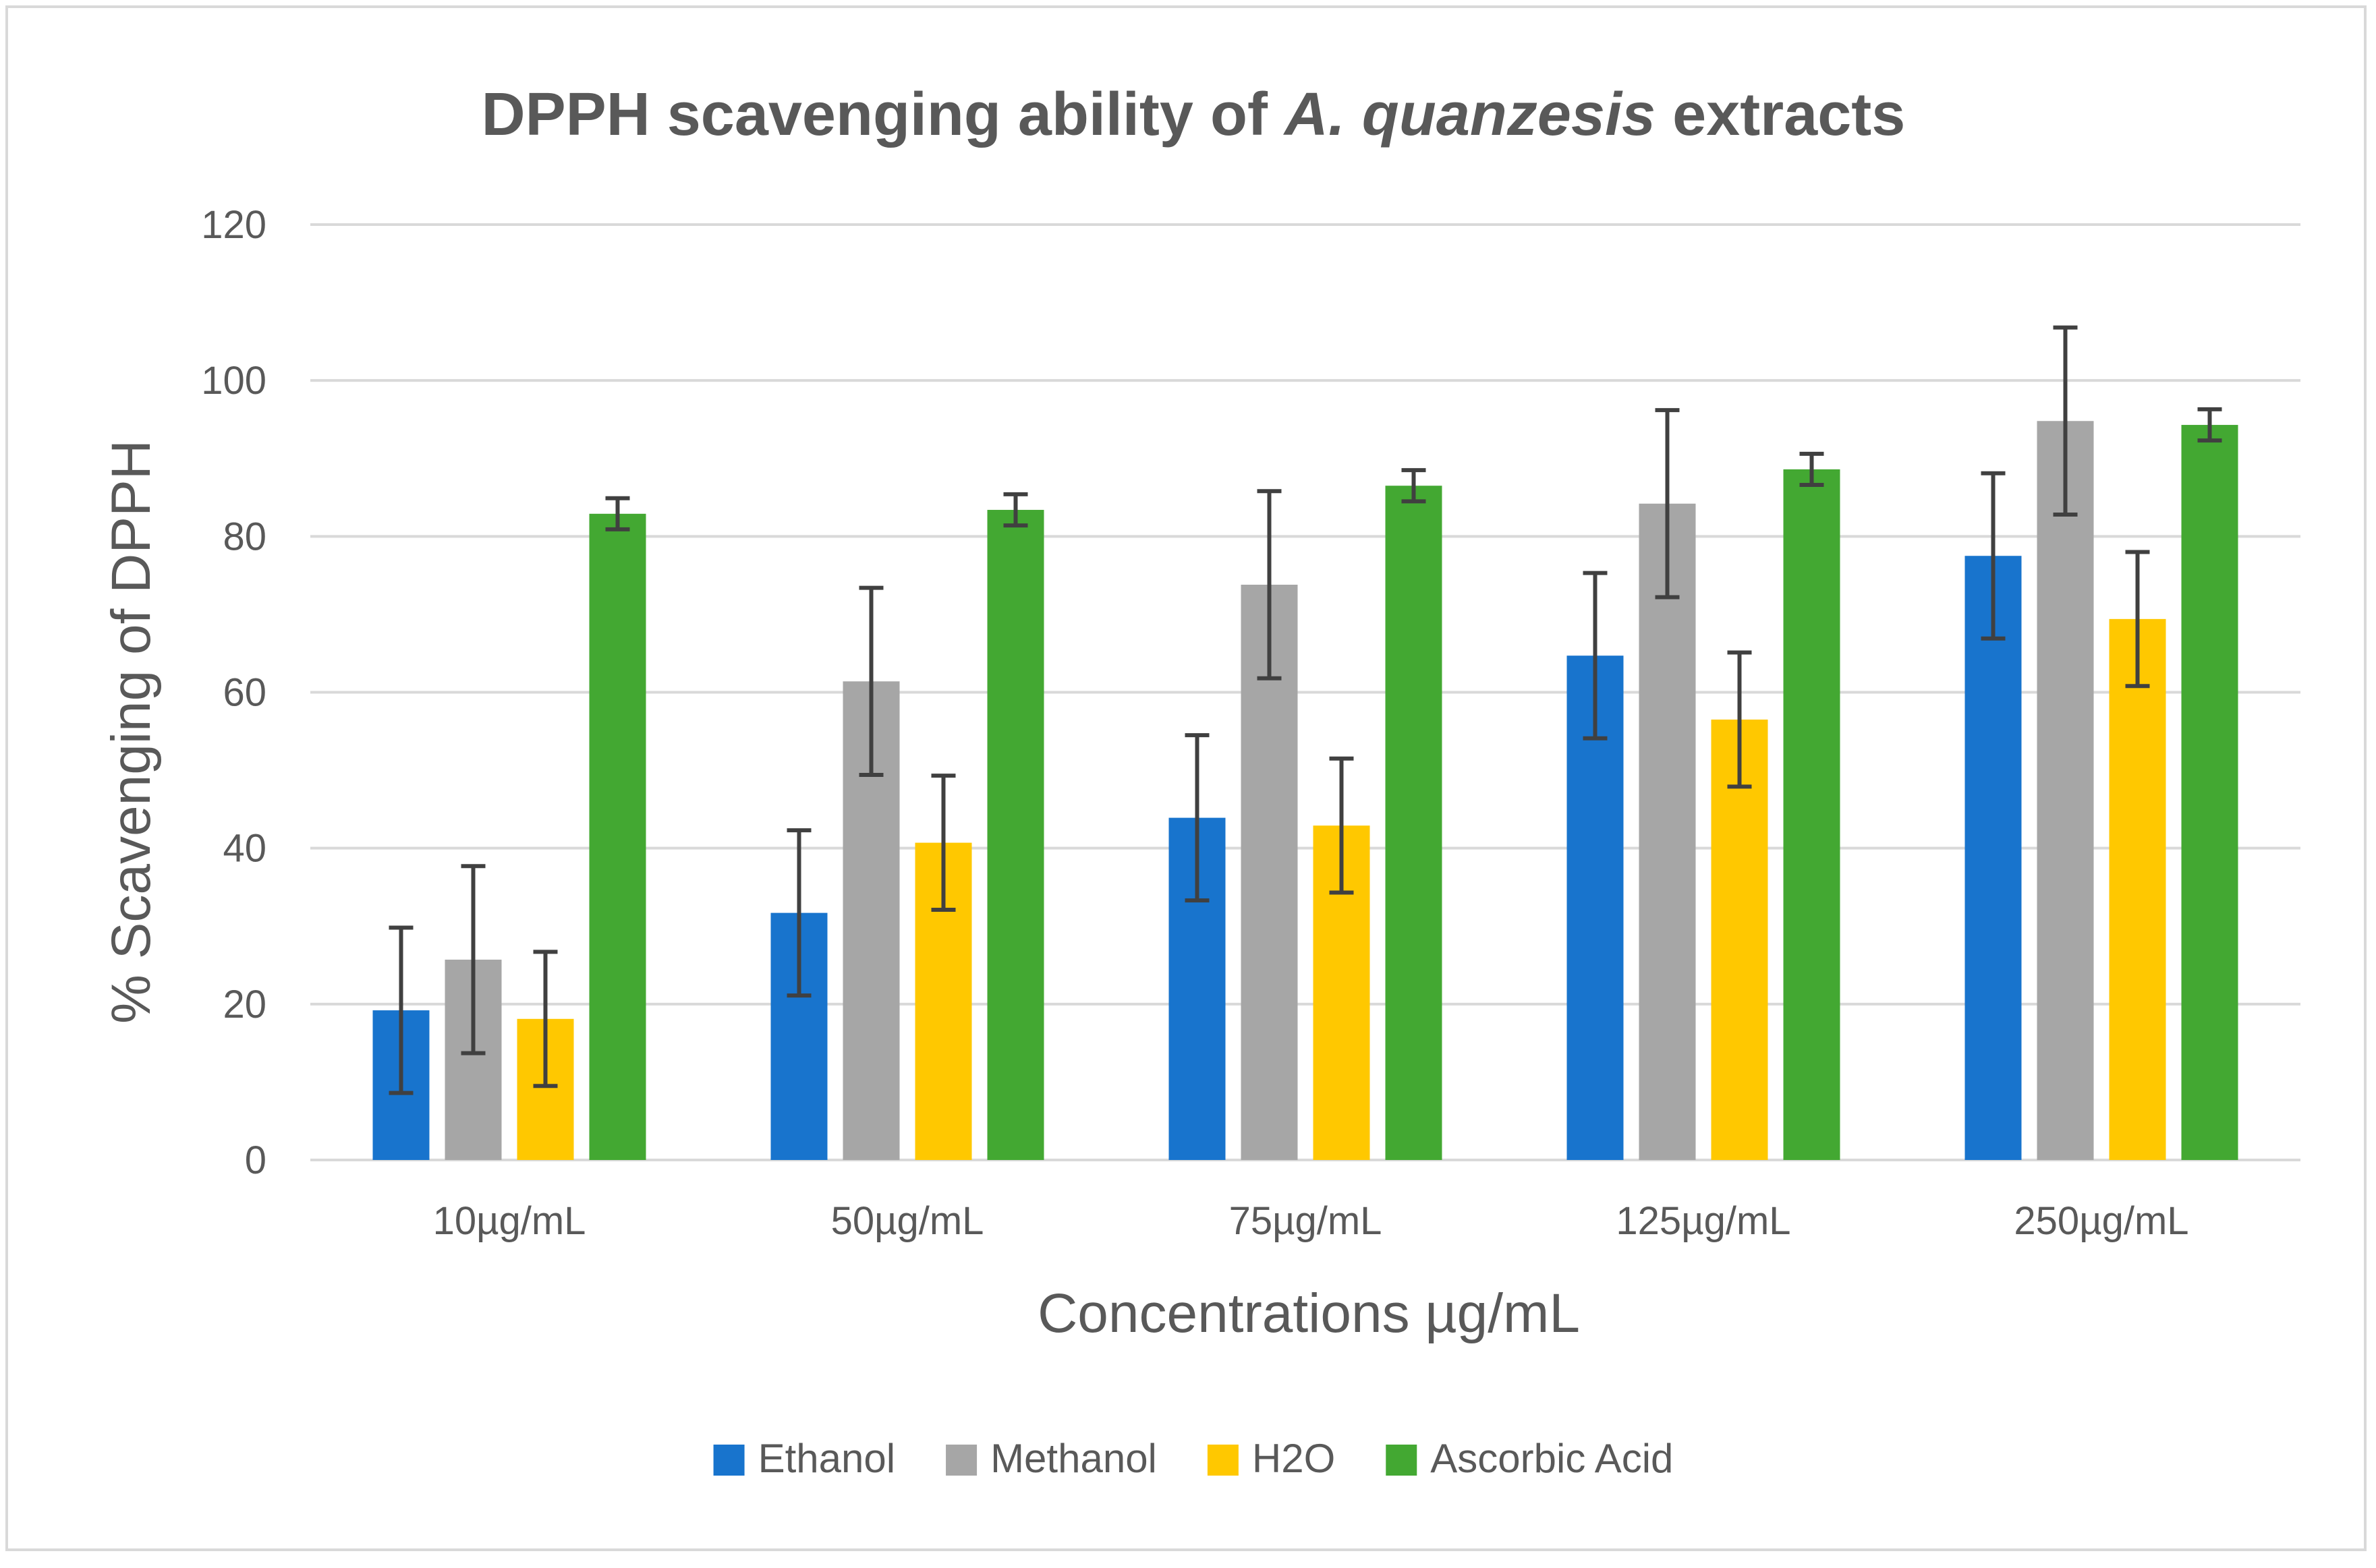 The width and height of the screenshot is (2376, 1568). Describe the element at coordinates (1780, 114) in the screenshot. I see `chart-title-suffix: extracts` at that location.